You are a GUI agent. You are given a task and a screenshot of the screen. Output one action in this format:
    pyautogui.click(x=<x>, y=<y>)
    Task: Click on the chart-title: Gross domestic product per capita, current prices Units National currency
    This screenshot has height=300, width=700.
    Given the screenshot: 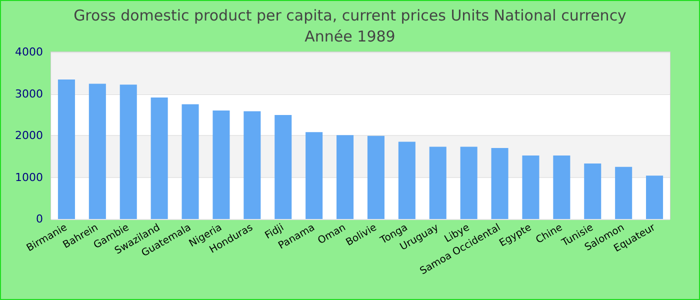 What is the action you would take?
    pyautogui.click(x=350, y=15)
    